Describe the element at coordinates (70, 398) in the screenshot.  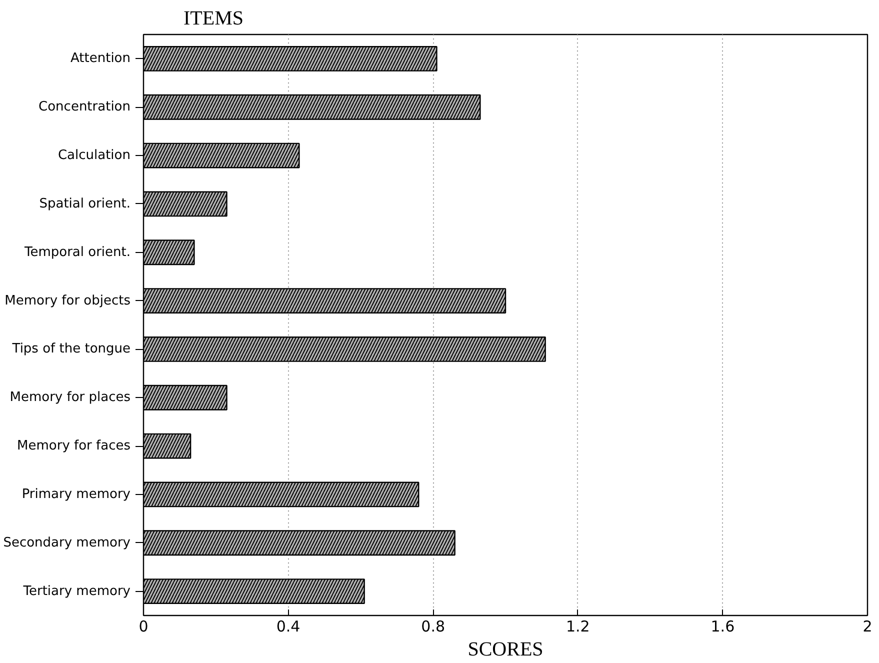
I see `y-tick-label: Memory for places` at that location.